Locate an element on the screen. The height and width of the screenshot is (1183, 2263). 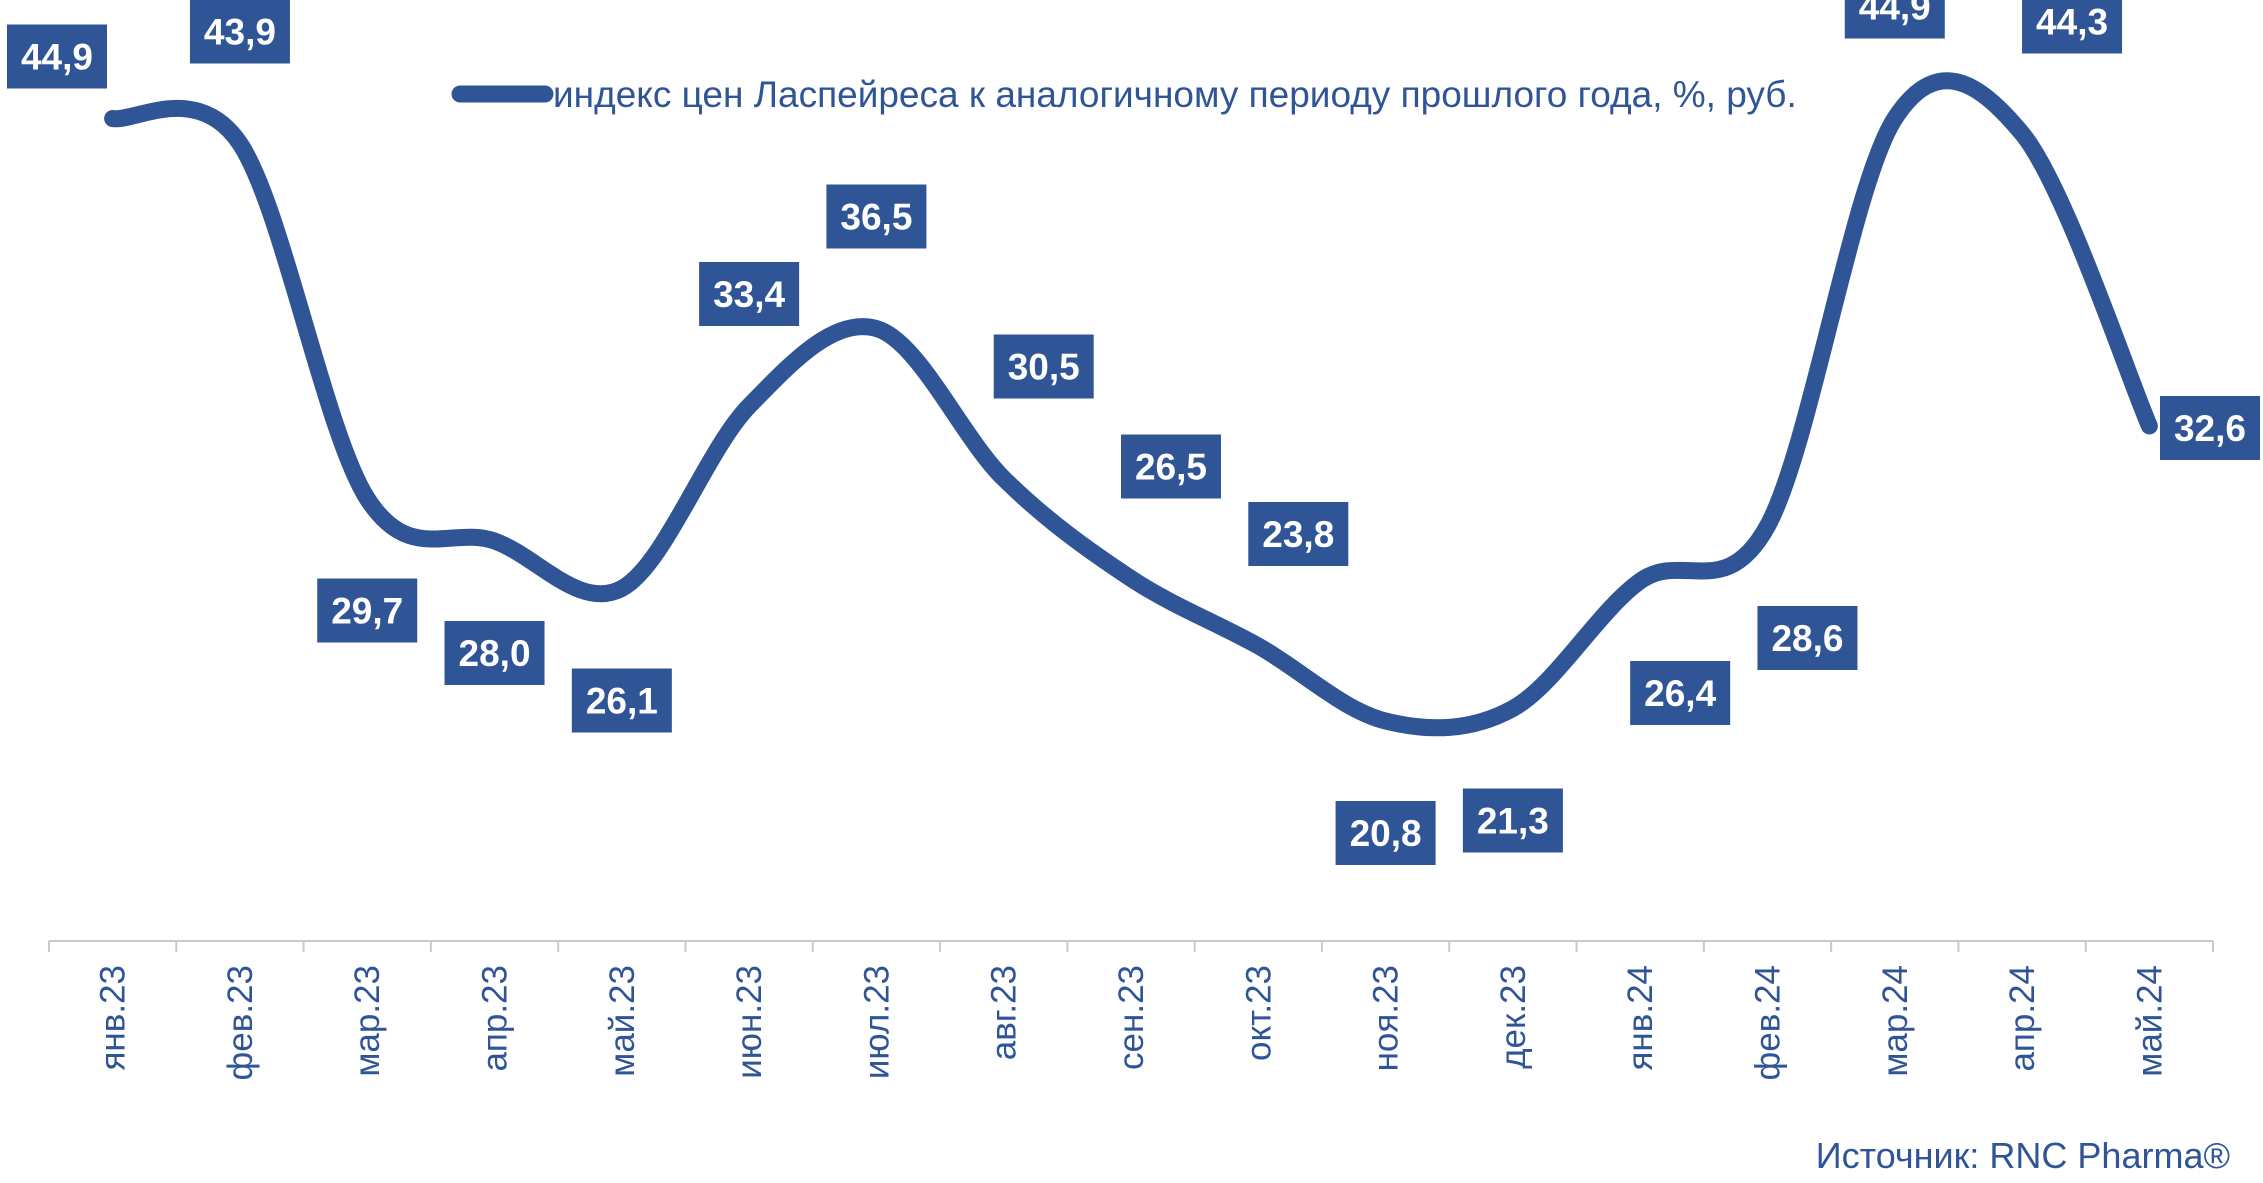
x-tick-label: дек.23 is located at coordinates (1513, 1017).